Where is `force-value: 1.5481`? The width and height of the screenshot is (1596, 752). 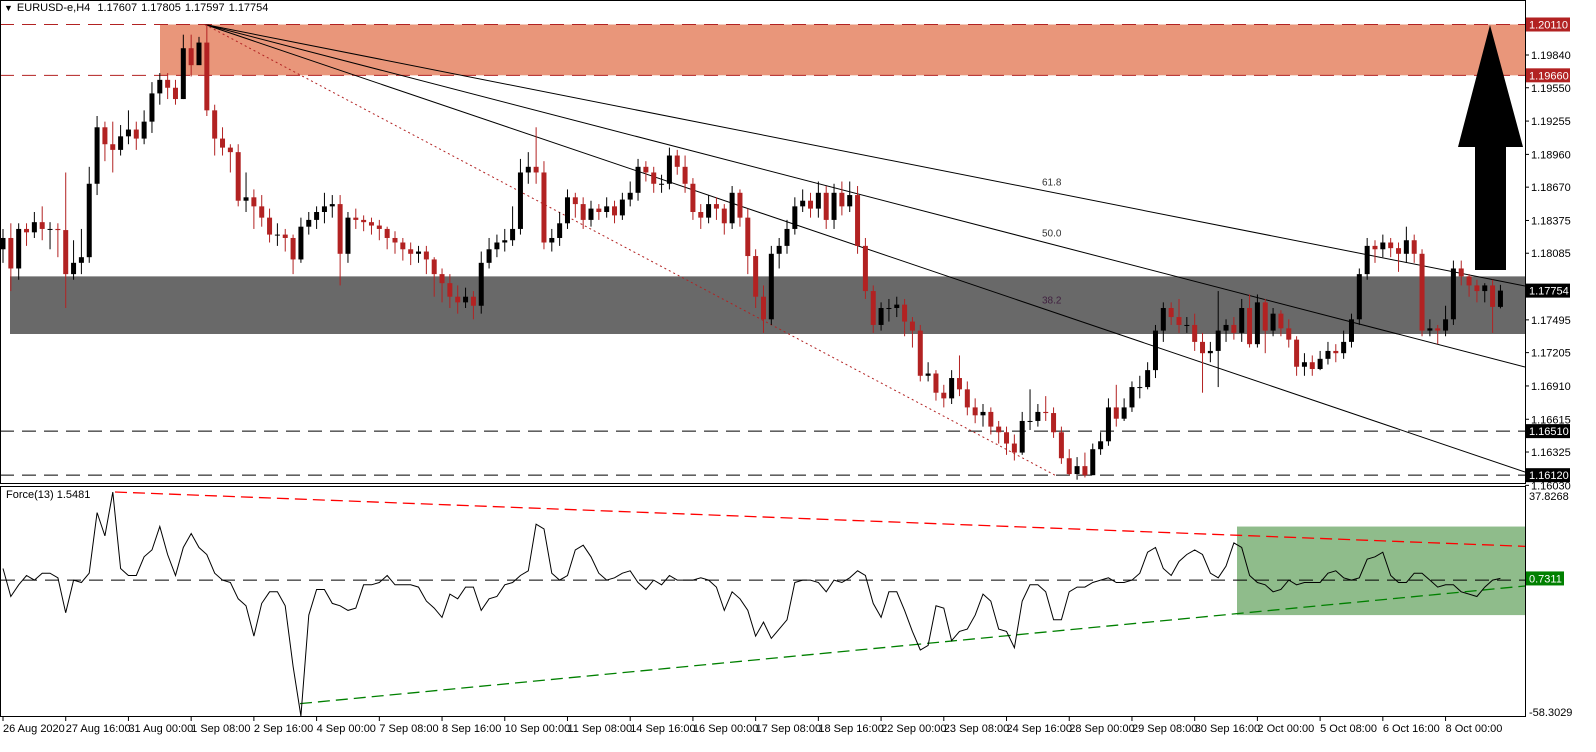 force-value: 1.5481 is located at coordinates (73, 495).